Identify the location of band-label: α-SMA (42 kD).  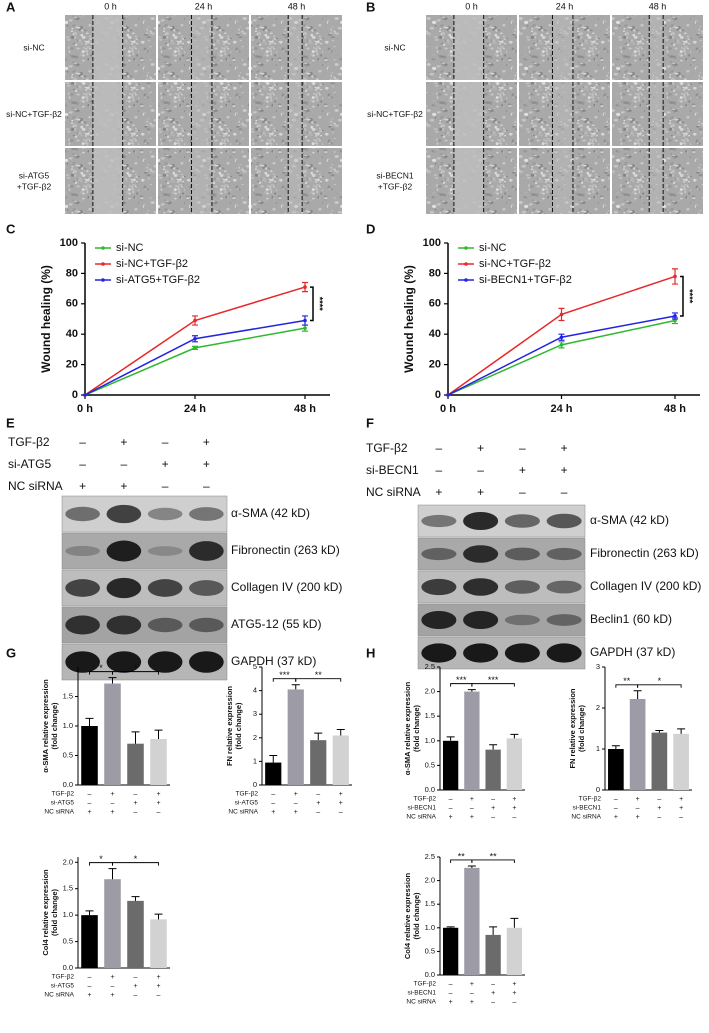
(270, 513).